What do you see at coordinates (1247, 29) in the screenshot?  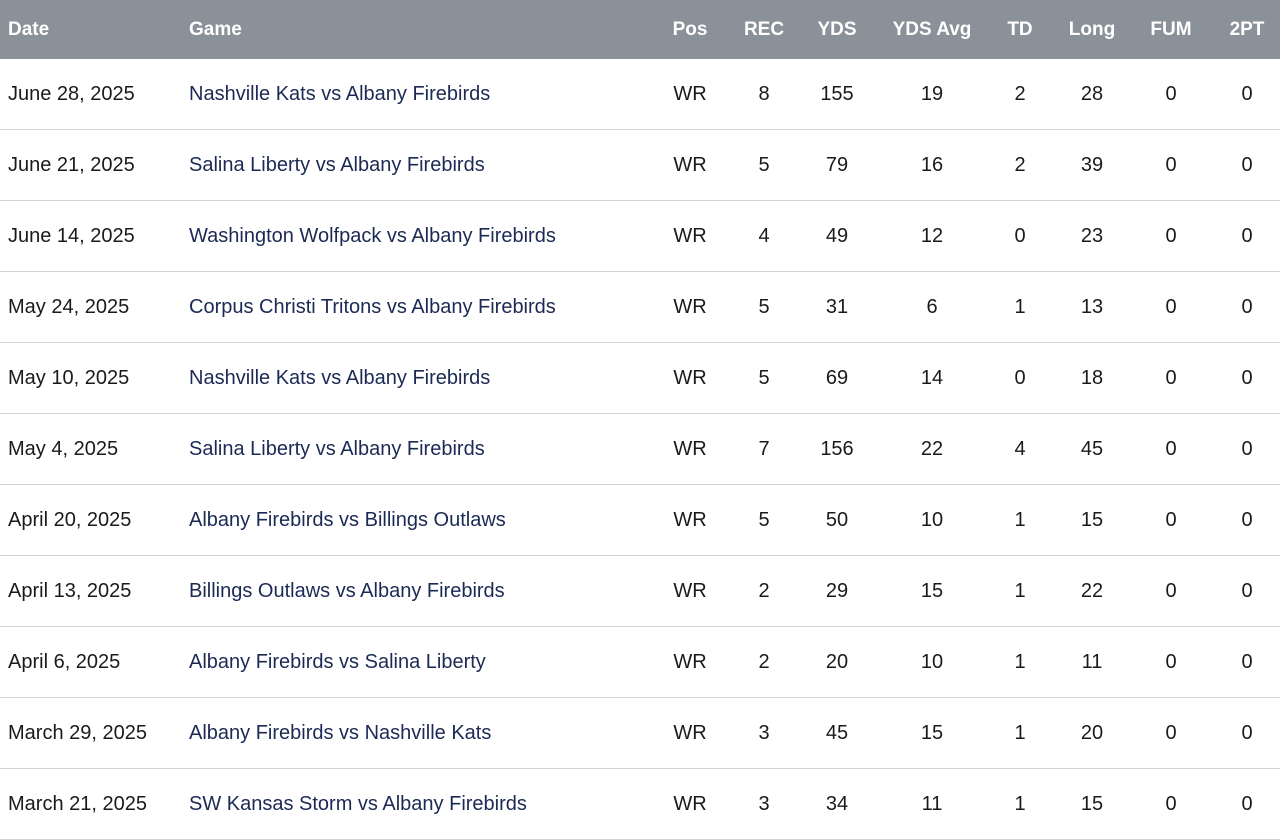 I see `header-2pt: 2PT` at bounding box center [1247, 29].